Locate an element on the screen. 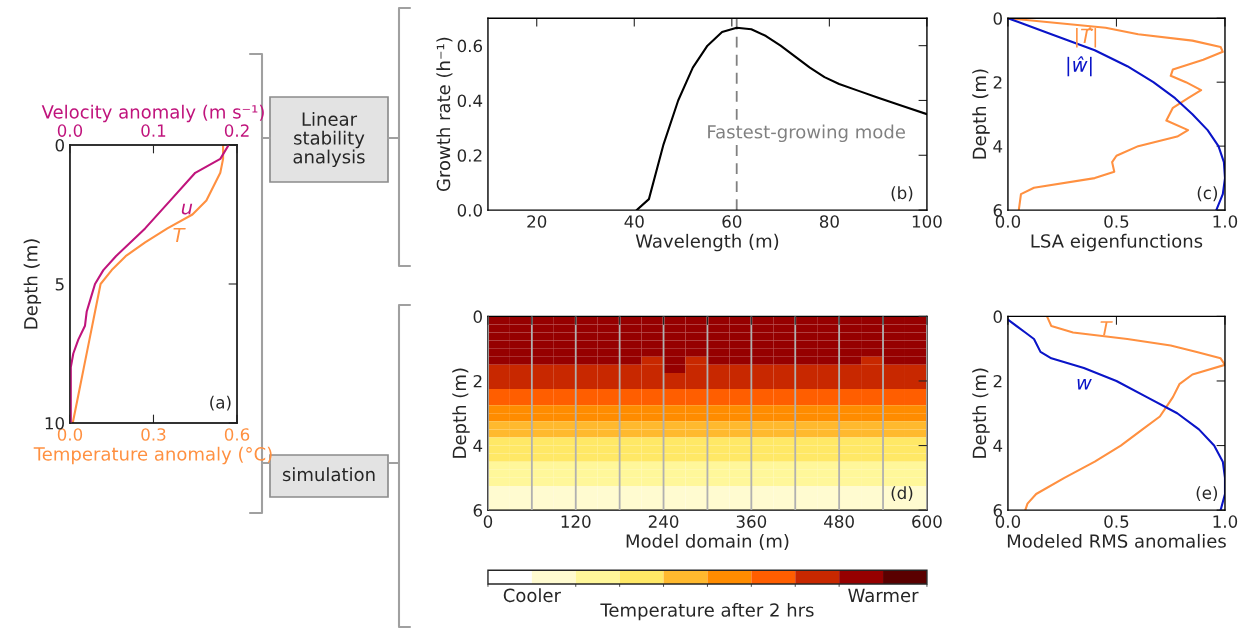 The width and height of the screenshot is (1256, 629). x-tick-label: 40 is located at coordinates (634, 221).